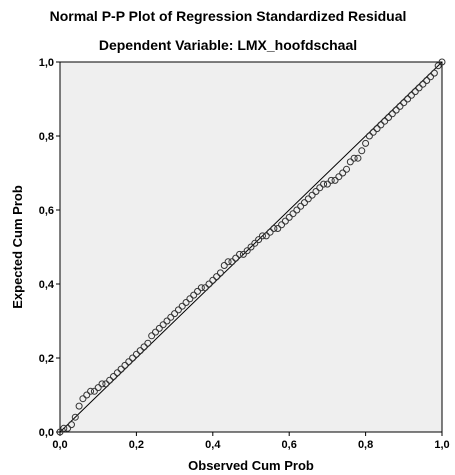 The height and width of the screenshot is (475, 455). Describe the element at coordinates (289, 445) in the screenshot. I see `x-tick-label: 0,6` at that location.